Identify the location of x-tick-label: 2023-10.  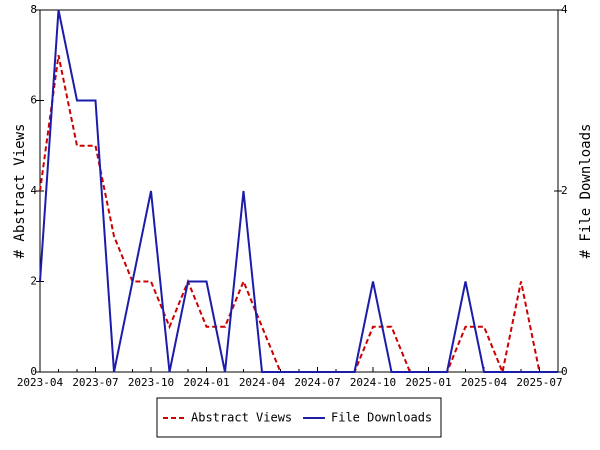
(151, 382).